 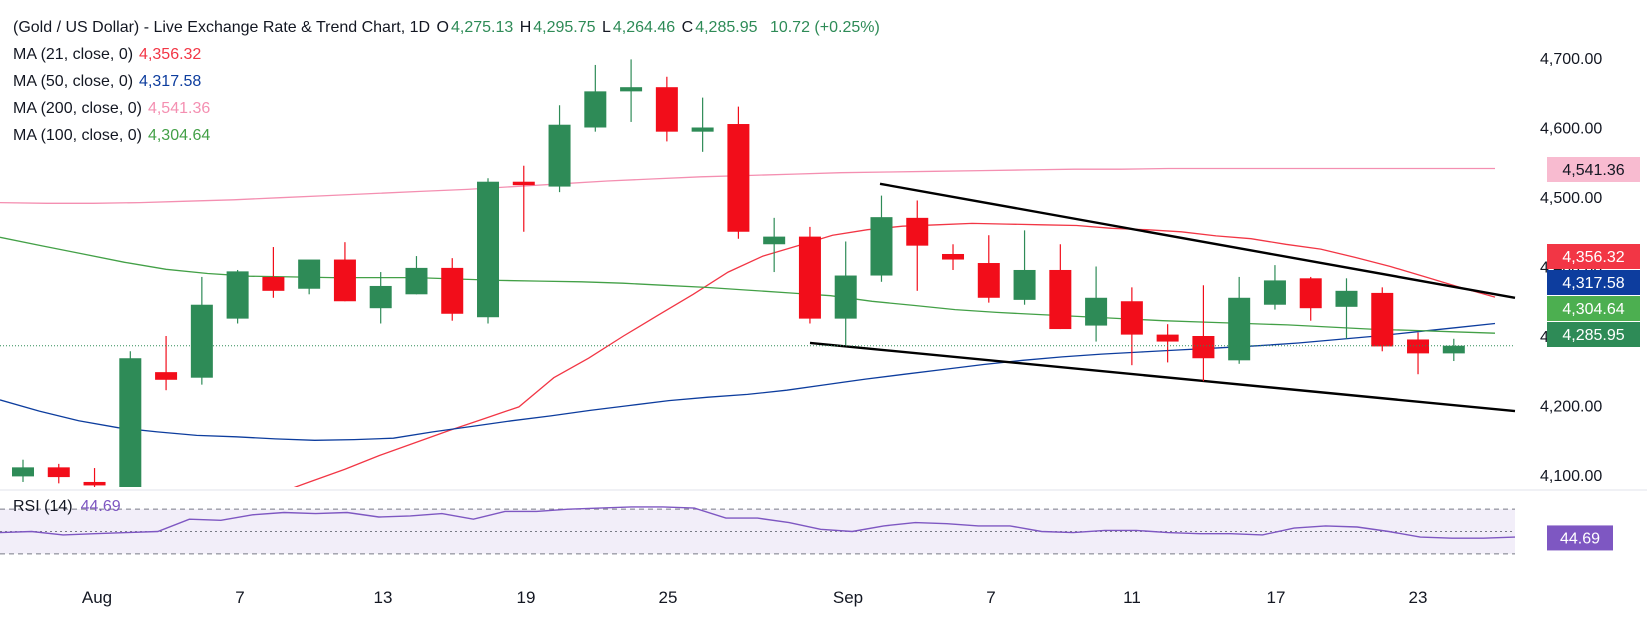 What do you see at coordinates (1571, 476) in the screenshot?
I see `y-tick-label: 4,100.00` at bounding box center [1571, 476].